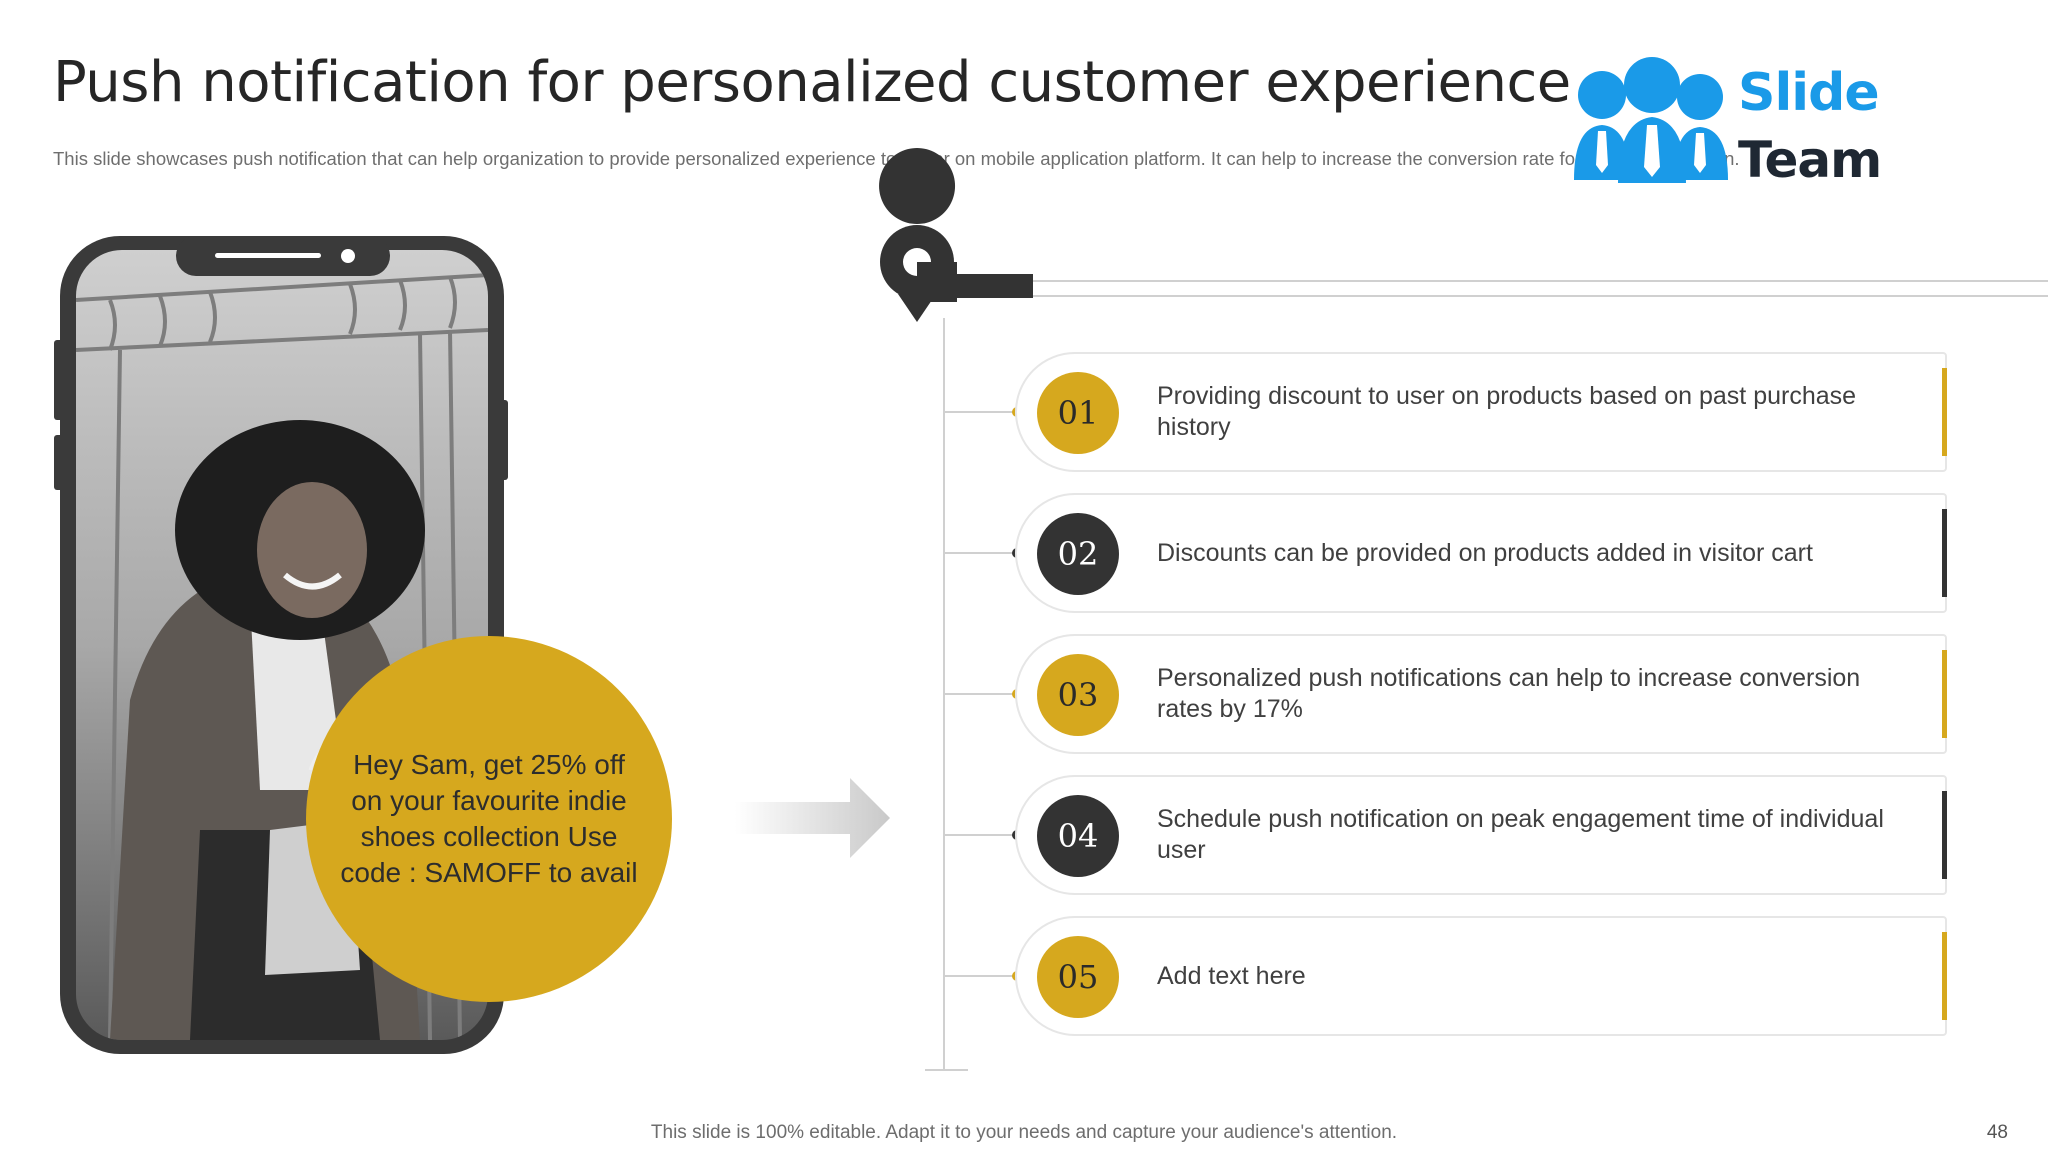 Image resolution: width=2048 pixels, height=1152 pixels. Describe the element at coordinates (1809, 93) in the screenshot. I see `logo-text-slide: Slide` at that location.